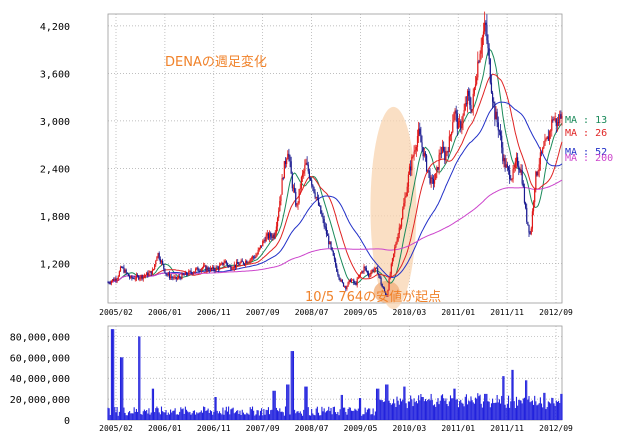 The width and height of the screenshot is (621, 437). What do you see at coordinates (165, 428) in the screenshot?
I see `volume-x-tick-label: 2006/01` at bounding box center [165, 428].